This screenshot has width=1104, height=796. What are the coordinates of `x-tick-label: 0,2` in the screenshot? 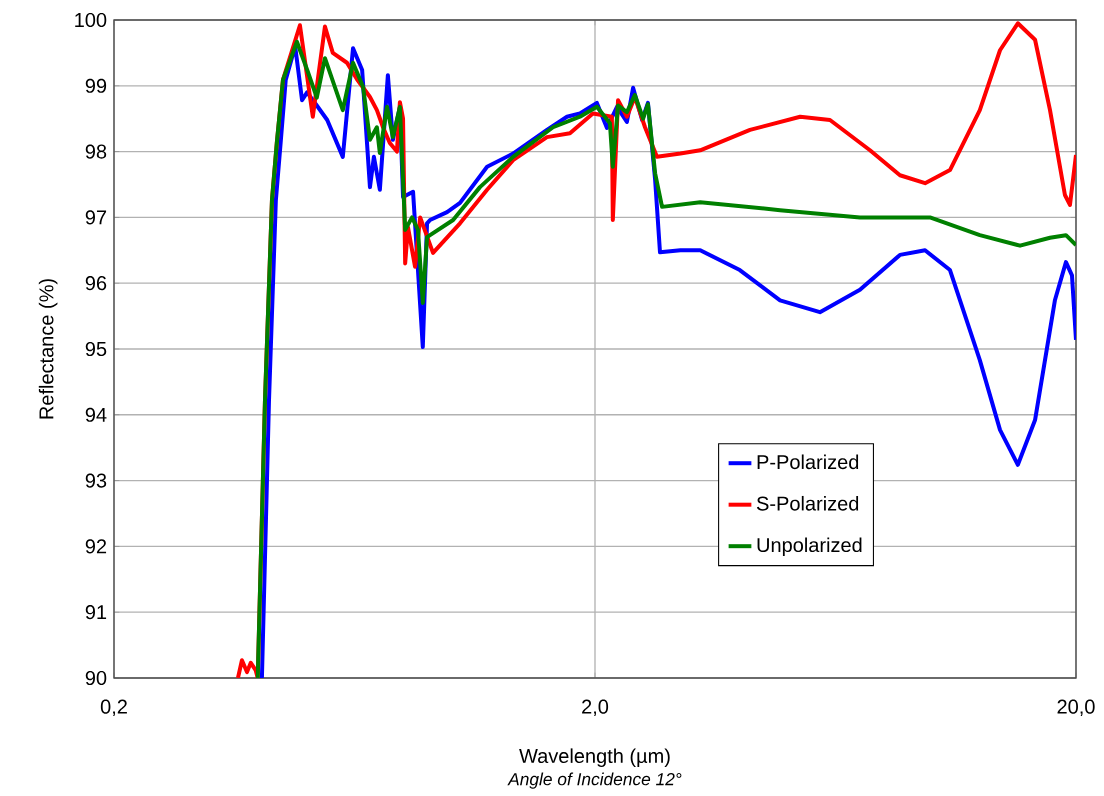 It's located at (113, 708).